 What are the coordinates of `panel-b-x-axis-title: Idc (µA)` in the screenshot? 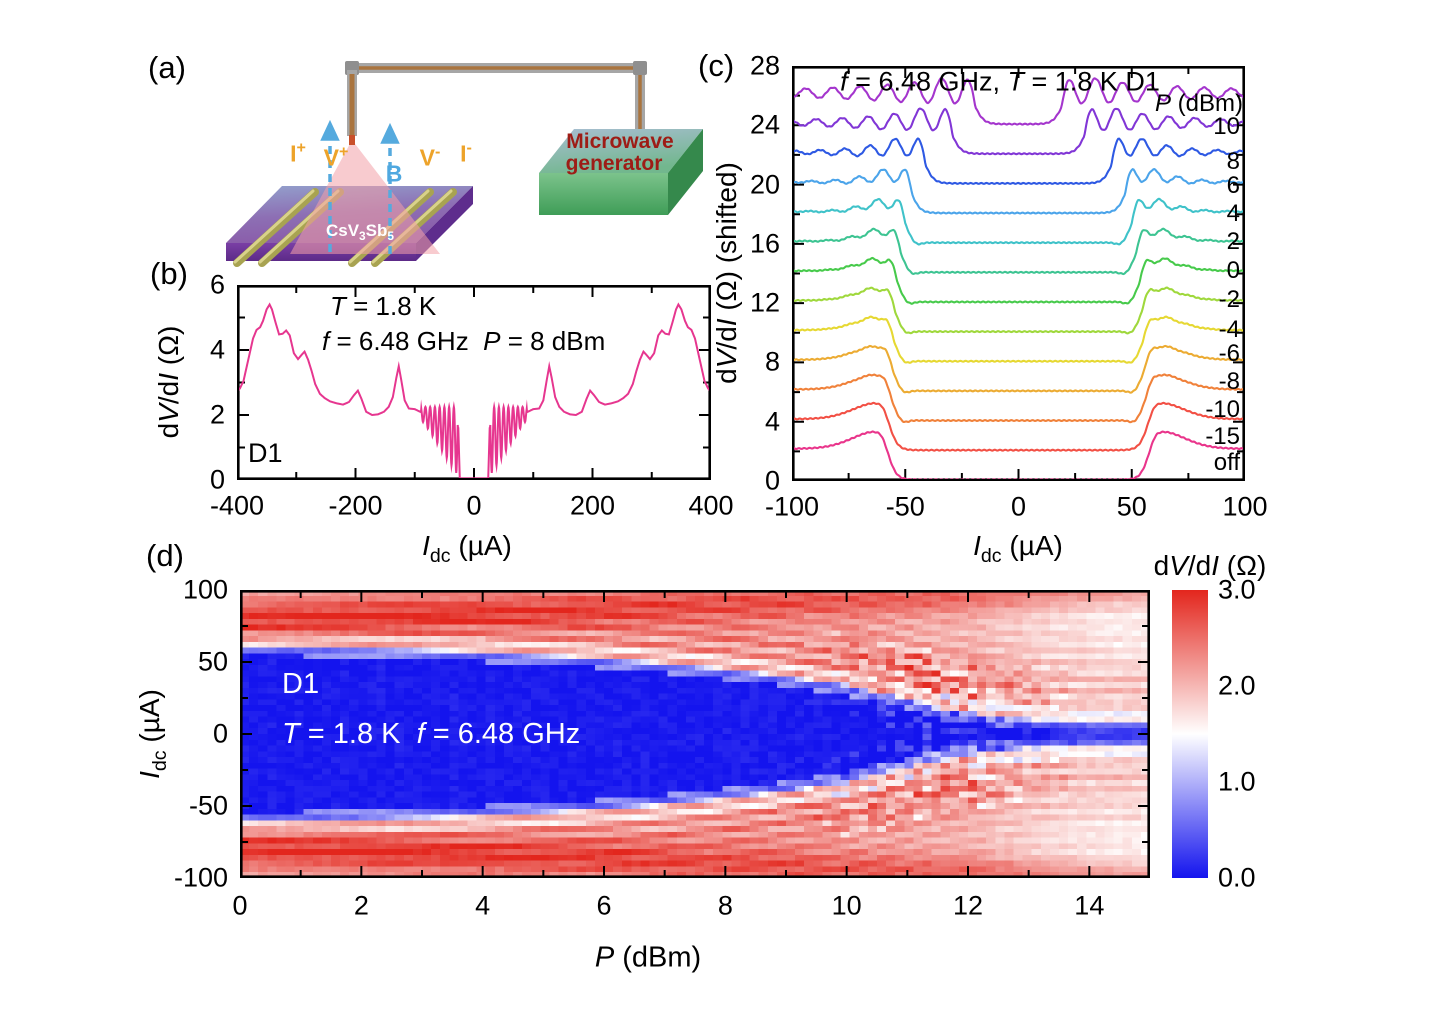 It's located at (467, 548).